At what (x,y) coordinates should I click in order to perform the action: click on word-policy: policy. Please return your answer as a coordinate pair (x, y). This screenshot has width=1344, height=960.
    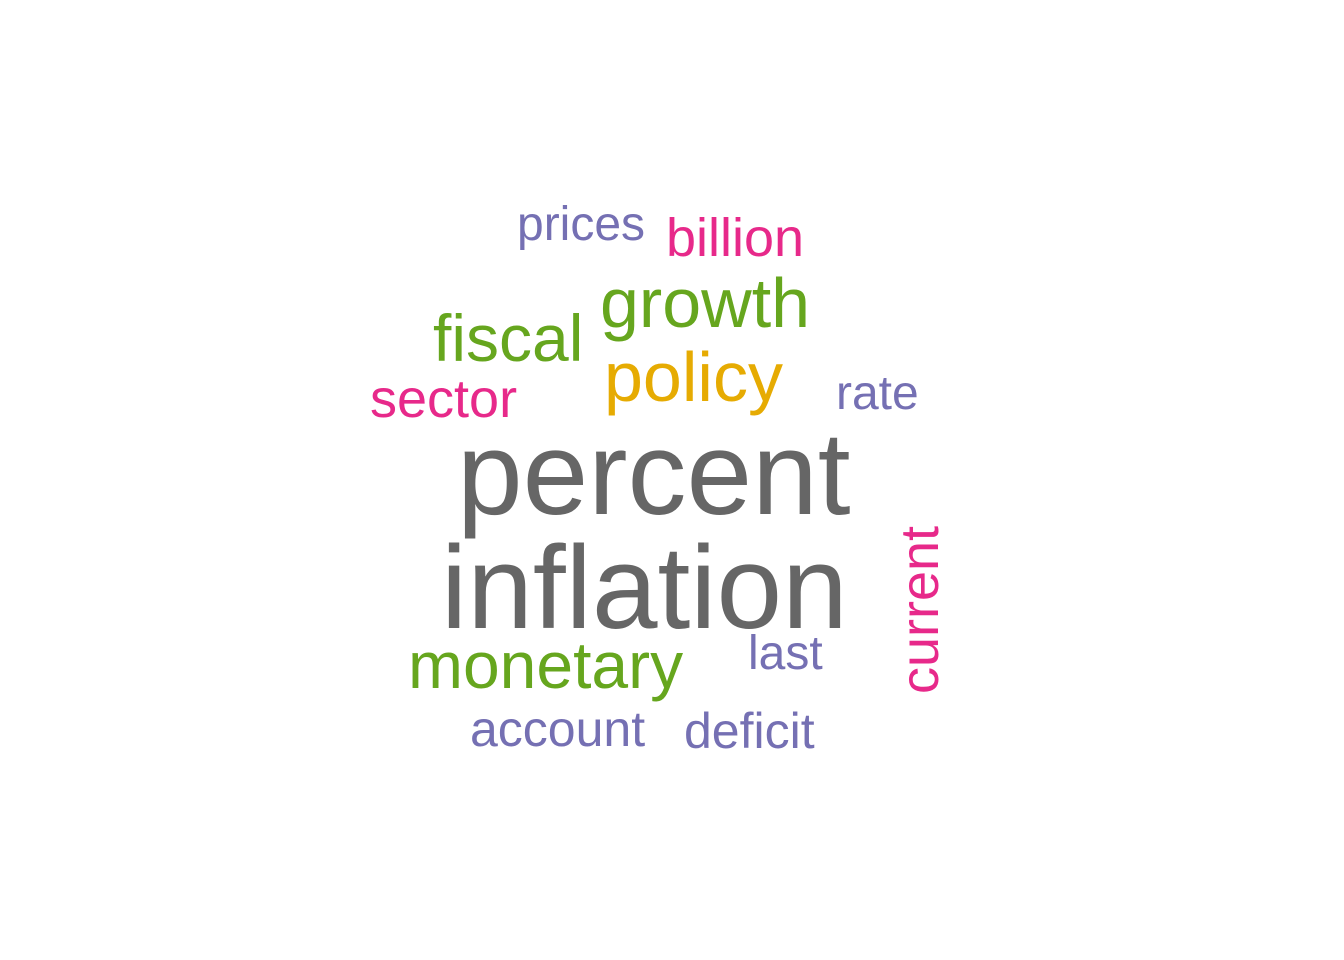
    Looking at the image, I should click on (693, 377).